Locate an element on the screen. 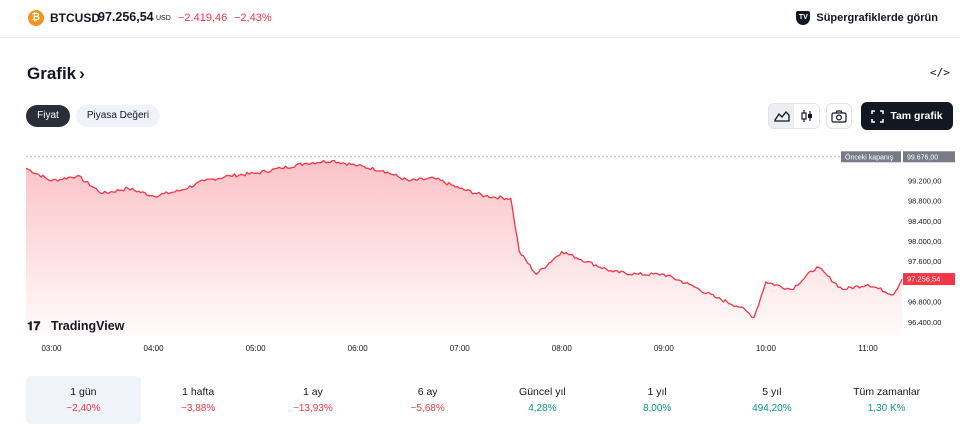  y-tick-label: 98.400,00 is located at coordinates (924, 221).